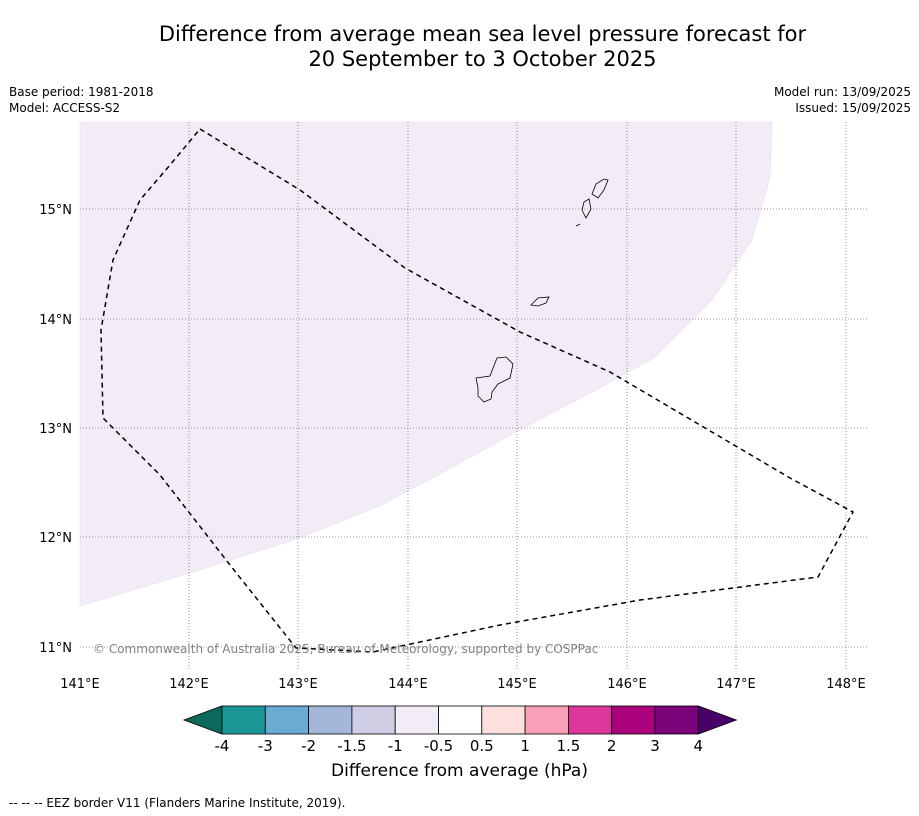 This screenshot has height=816, width=919. What do you see at coordinates (600, 188) in the screenshot?
I see `island-saipan` at bounding box center [600, 188].